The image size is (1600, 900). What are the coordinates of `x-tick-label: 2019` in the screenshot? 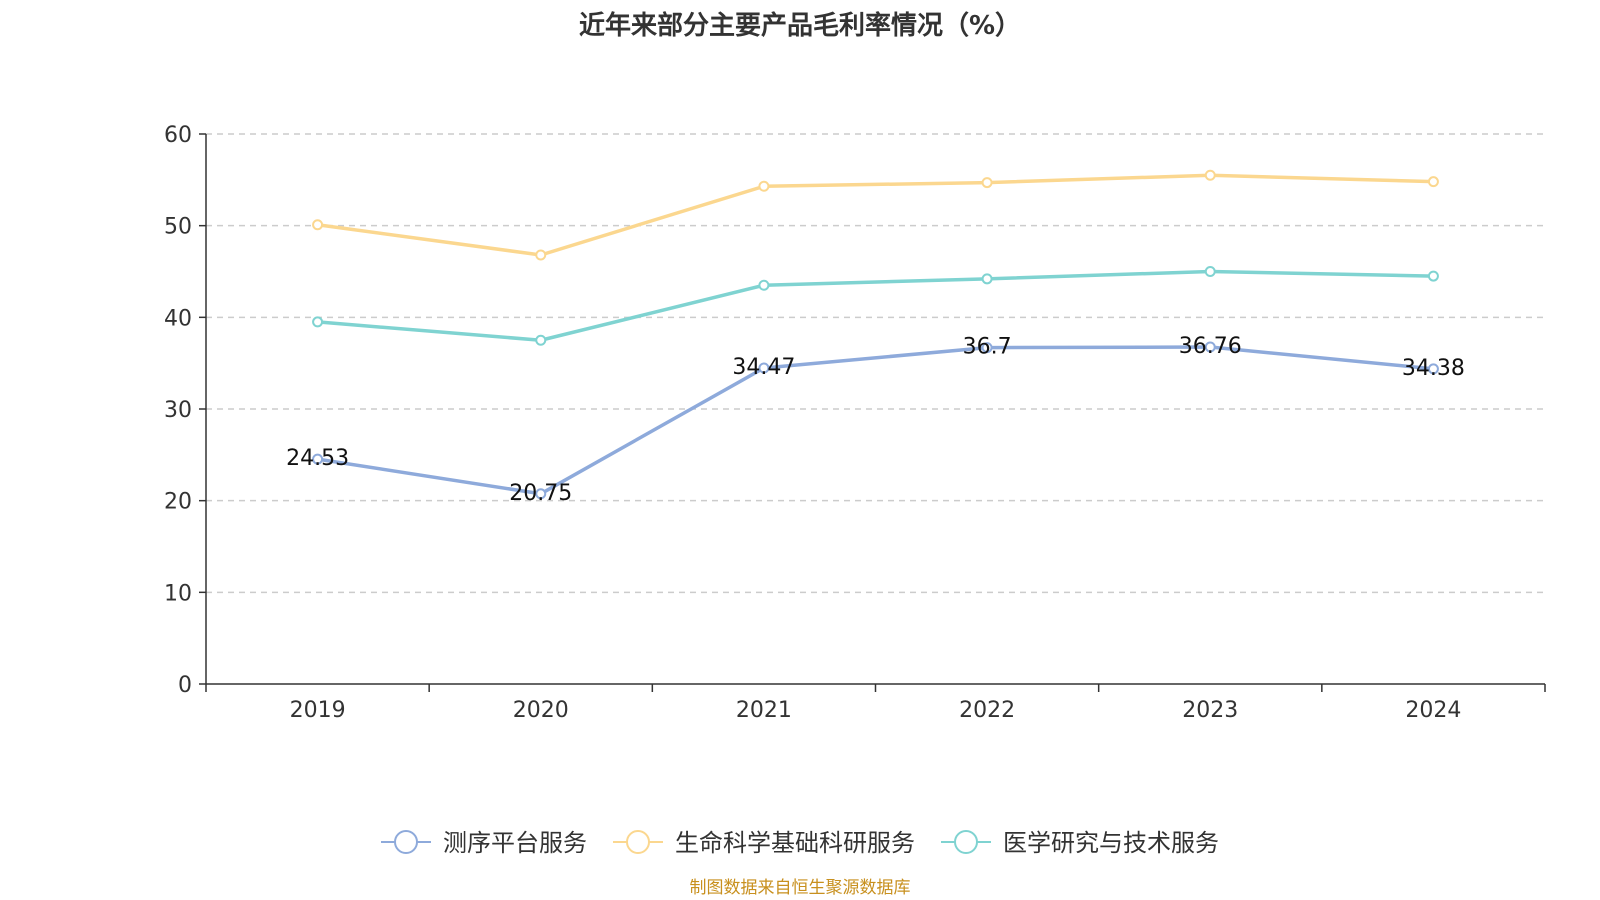 It's located at (318, 710).